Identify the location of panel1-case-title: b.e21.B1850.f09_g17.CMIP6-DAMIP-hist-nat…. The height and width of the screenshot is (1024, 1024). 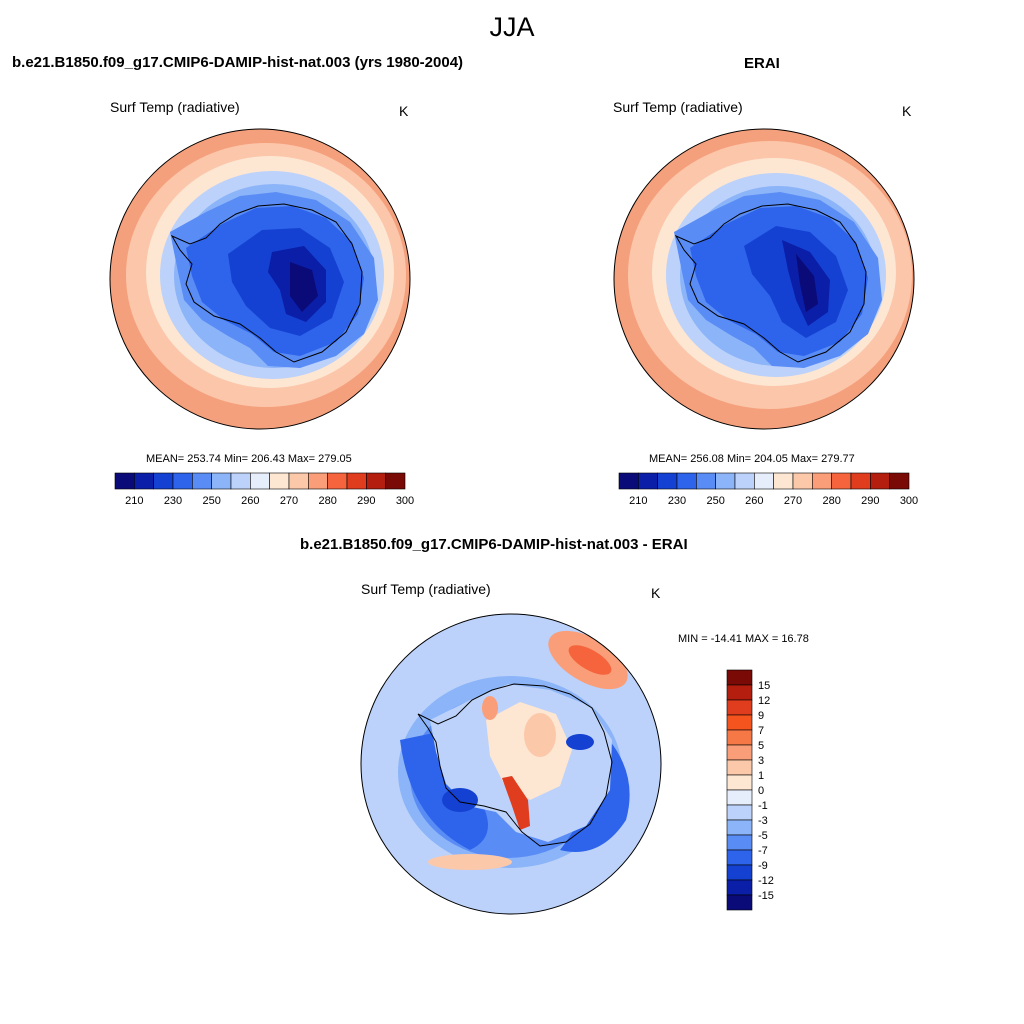
(238, 62).